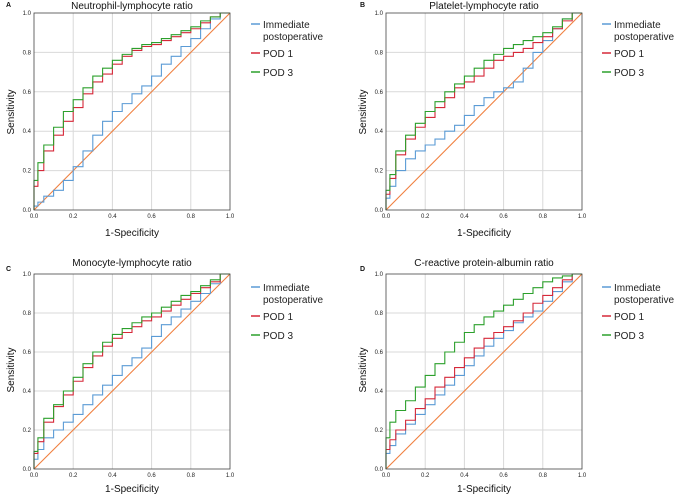  I want to click on legend-a: Immediate postoperative POD 1 POD 3, so click(287, 49).